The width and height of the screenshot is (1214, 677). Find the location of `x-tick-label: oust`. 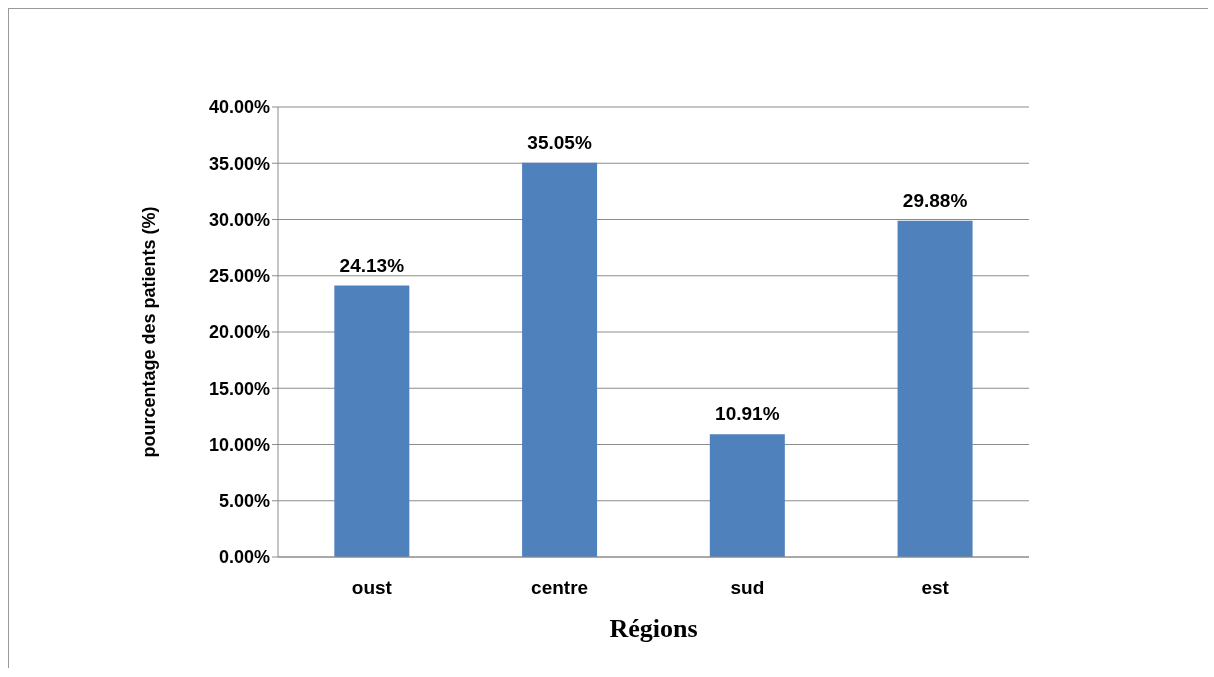

x-tick-label: oust is located at coordinates (372, 588).